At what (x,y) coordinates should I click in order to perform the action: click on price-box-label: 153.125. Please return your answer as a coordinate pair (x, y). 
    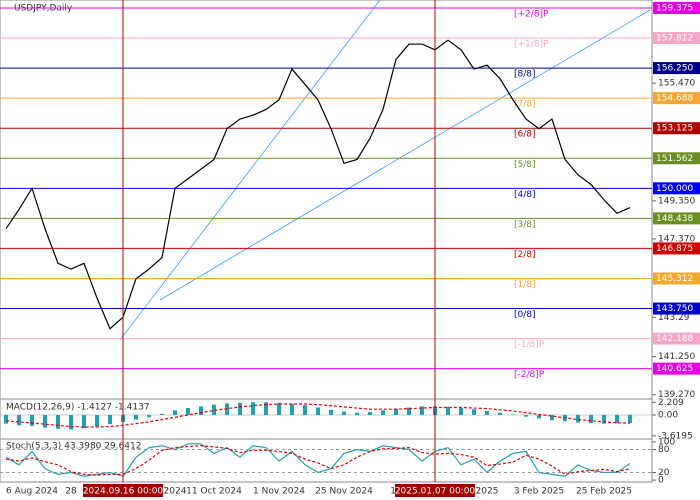
    Looking at the image, I should click on (674, 129).